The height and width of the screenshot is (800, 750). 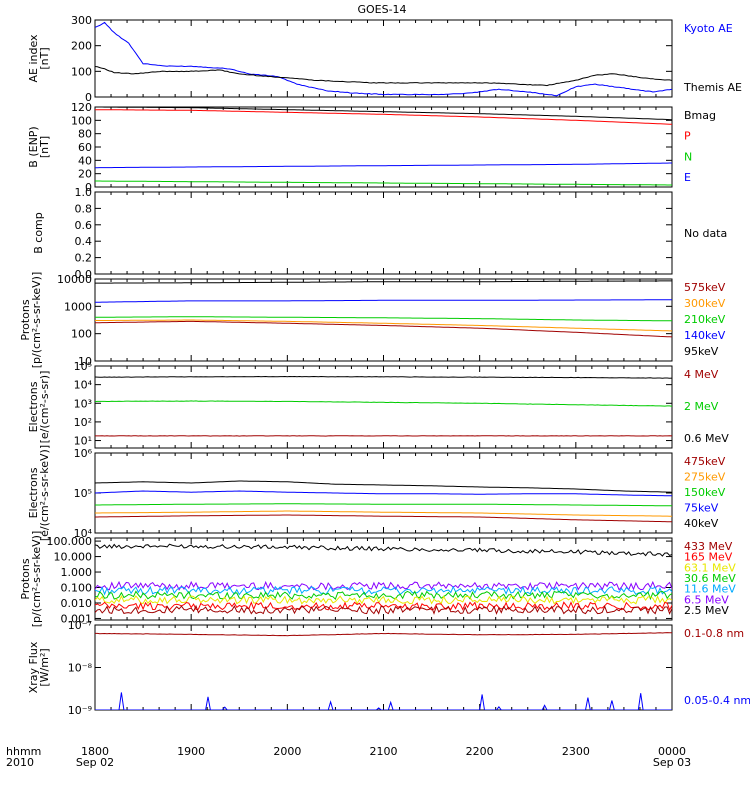 I want to click on ytick-label: 0.0, so click(x=84, y=274).